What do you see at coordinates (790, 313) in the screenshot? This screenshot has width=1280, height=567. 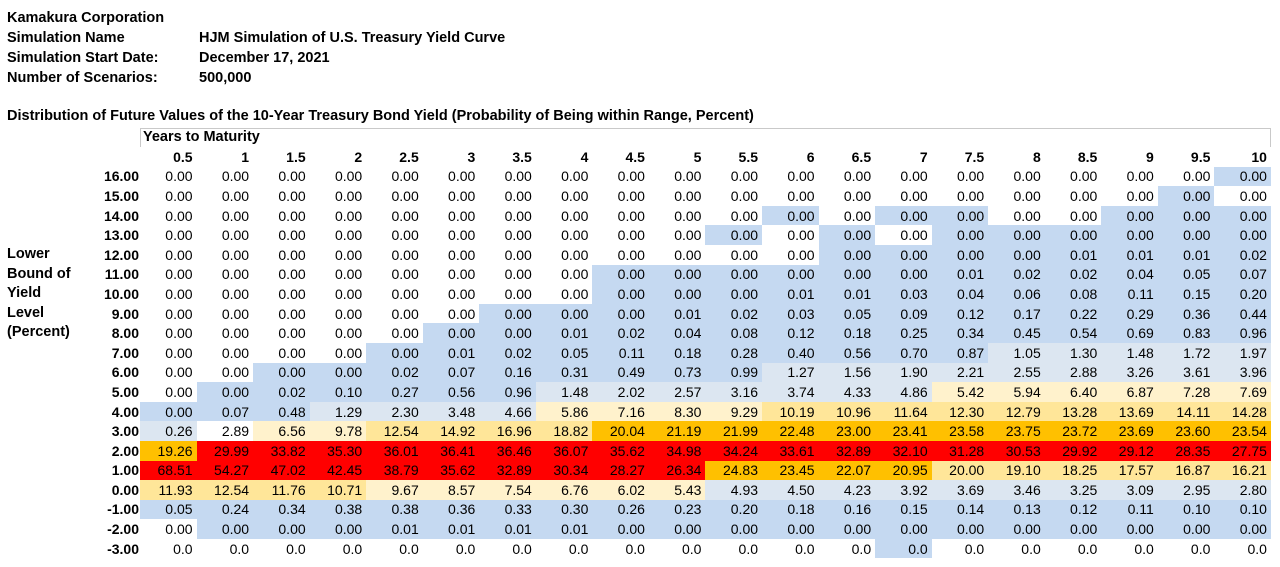 I see `table-cell: 0.03` at bounding box center [790, 313].